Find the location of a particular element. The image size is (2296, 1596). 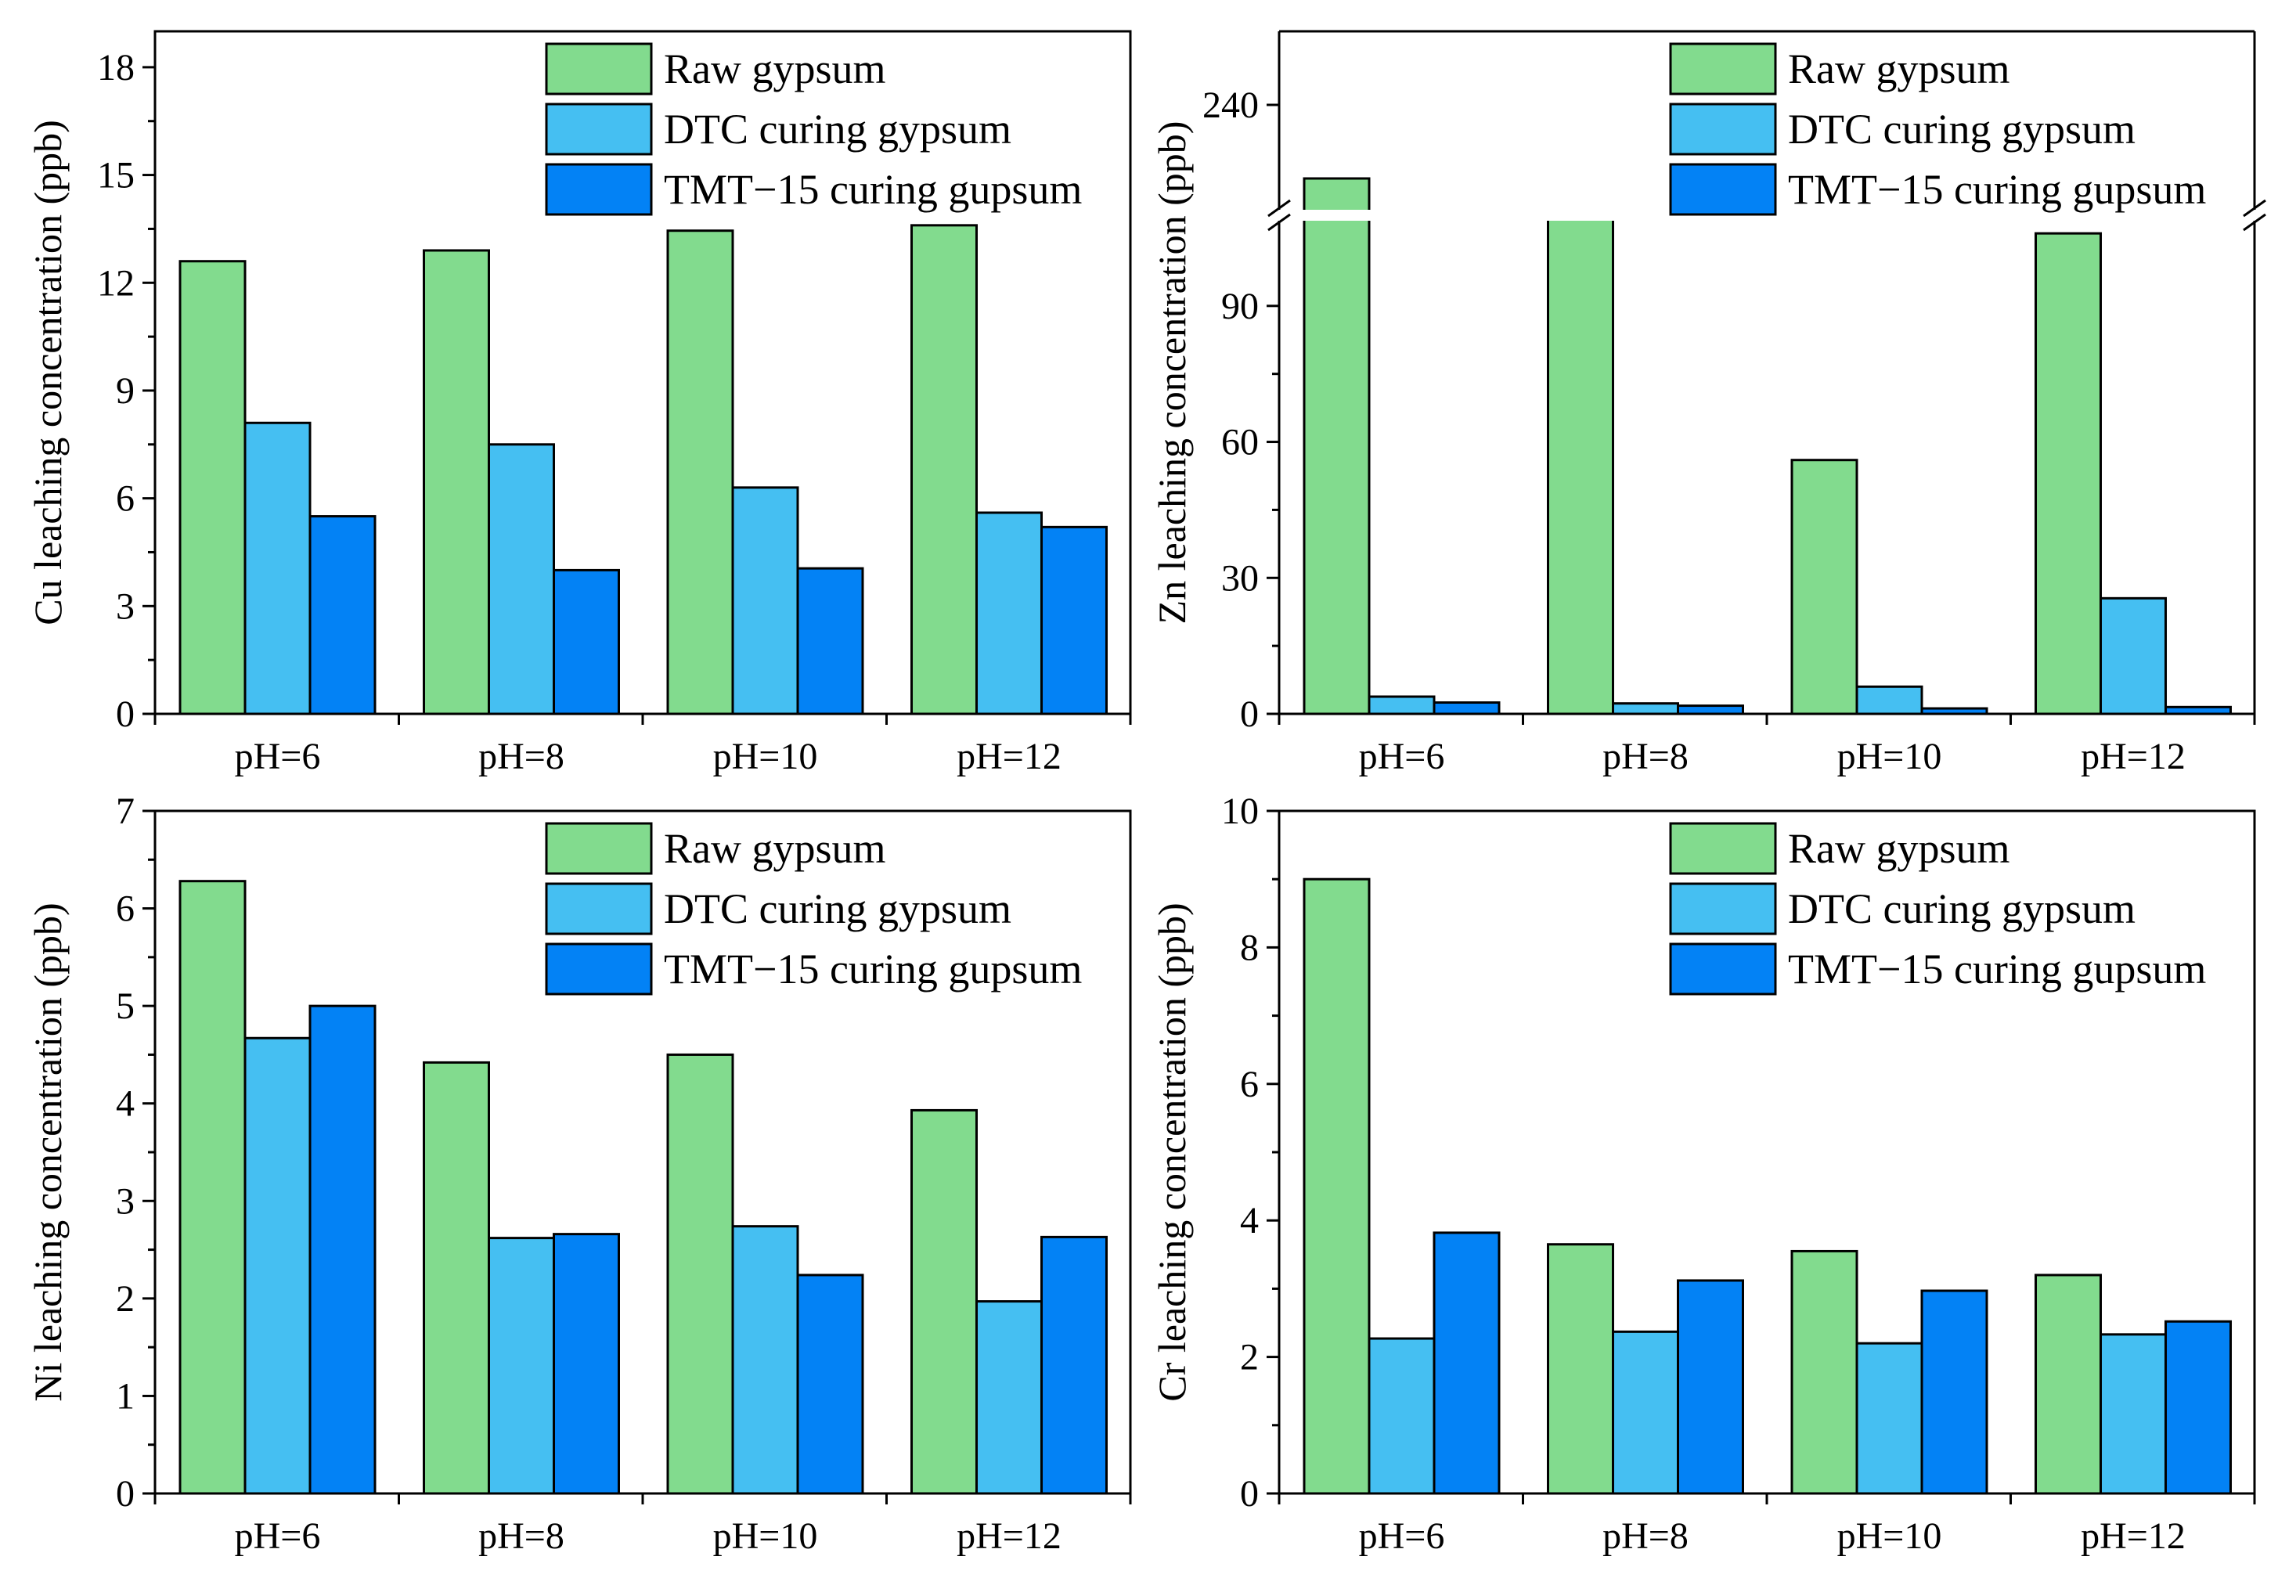

cr-legend-swatch-tmt-15-curing-gupsum is located at coordinates (1723, 969).